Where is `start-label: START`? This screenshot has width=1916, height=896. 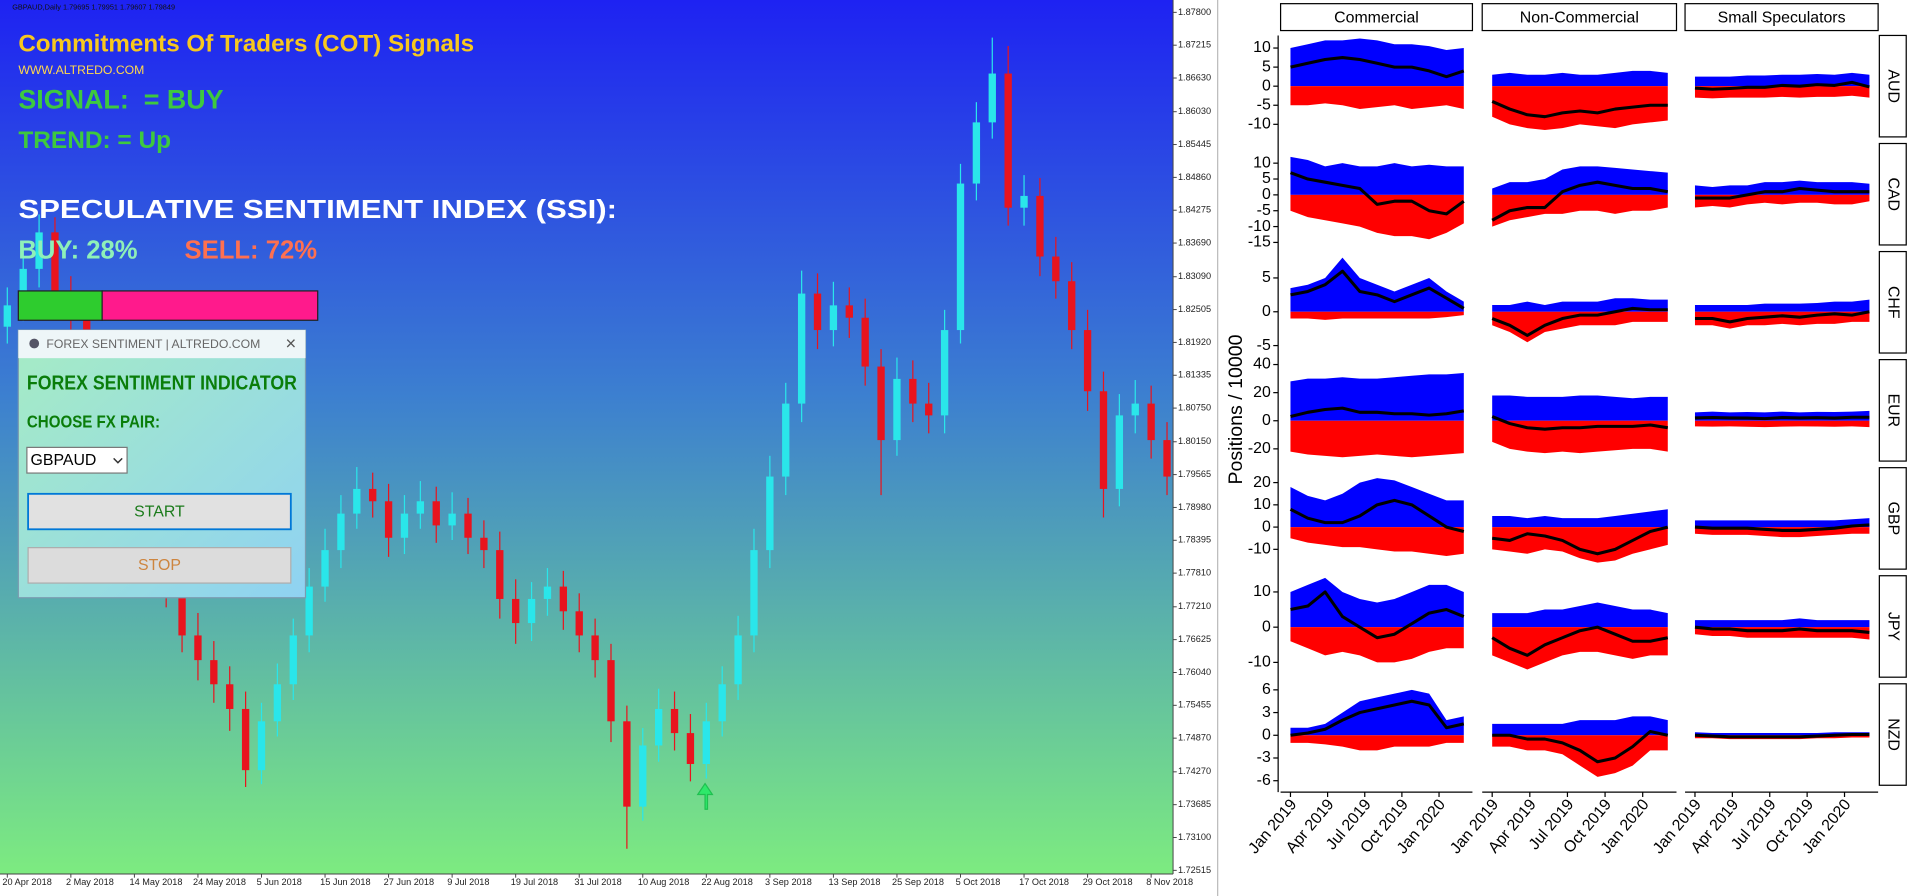
start-label: START is located at coordinates (159, 511).